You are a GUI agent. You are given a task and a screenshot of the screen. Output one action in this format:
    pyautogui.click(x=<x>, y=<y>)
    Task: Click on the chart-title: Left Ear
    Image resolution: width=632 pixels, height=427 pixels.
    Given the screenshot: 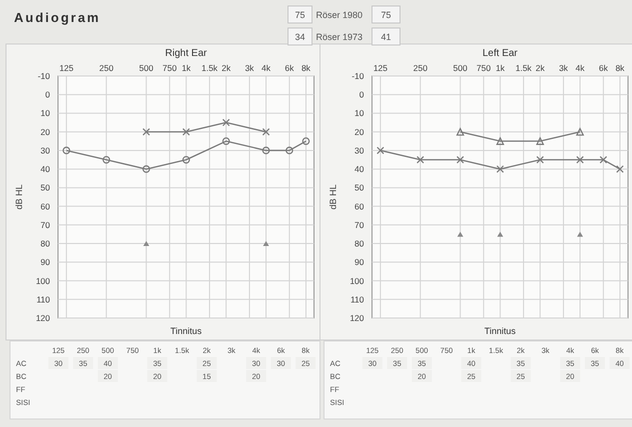 What is the action you would take?
    pyautogui.click(x=500, y=53)
    